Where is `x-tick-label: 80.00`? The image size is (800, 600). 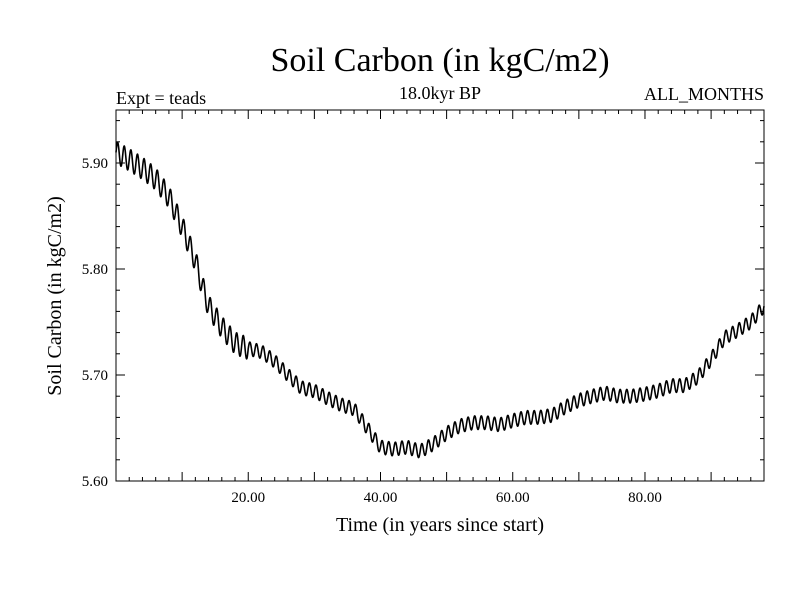
x-tick-label: 80.00 is located at coordinates (645, 498).